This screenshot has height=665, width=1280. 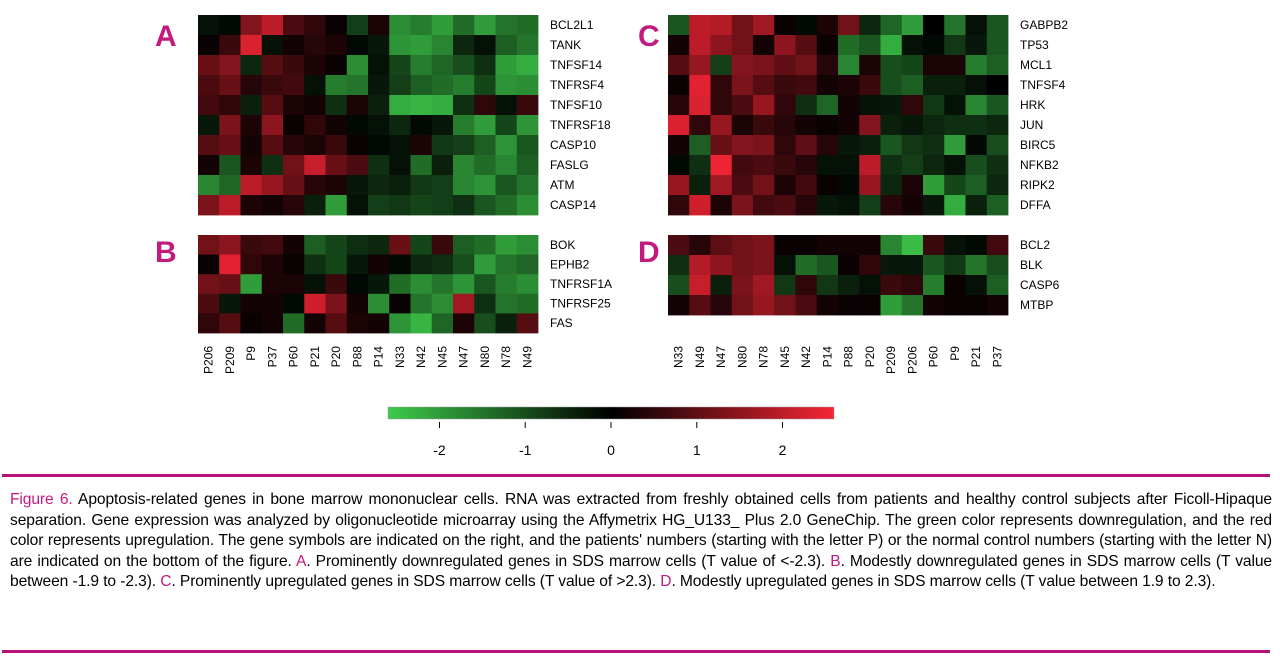 What do you see at coordinates (764, 357) in the screenshot?
I see `sample-label: N78` at bounding box center [764, 357].